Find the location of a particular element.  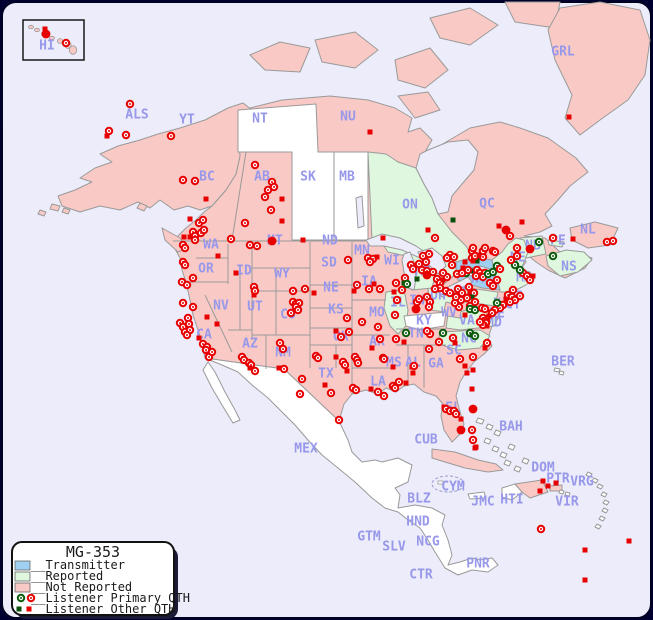

region-label-nl: NL is located at coordinates (588, 230).